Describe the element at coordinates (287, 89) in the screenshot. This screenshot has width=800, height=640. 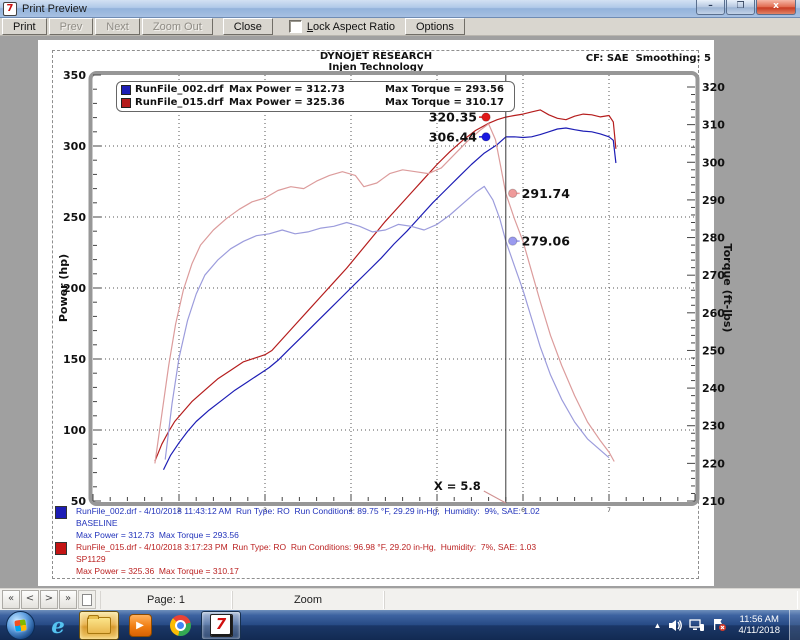
I see `legend-max-power: Max Power = 312.73` at that location.